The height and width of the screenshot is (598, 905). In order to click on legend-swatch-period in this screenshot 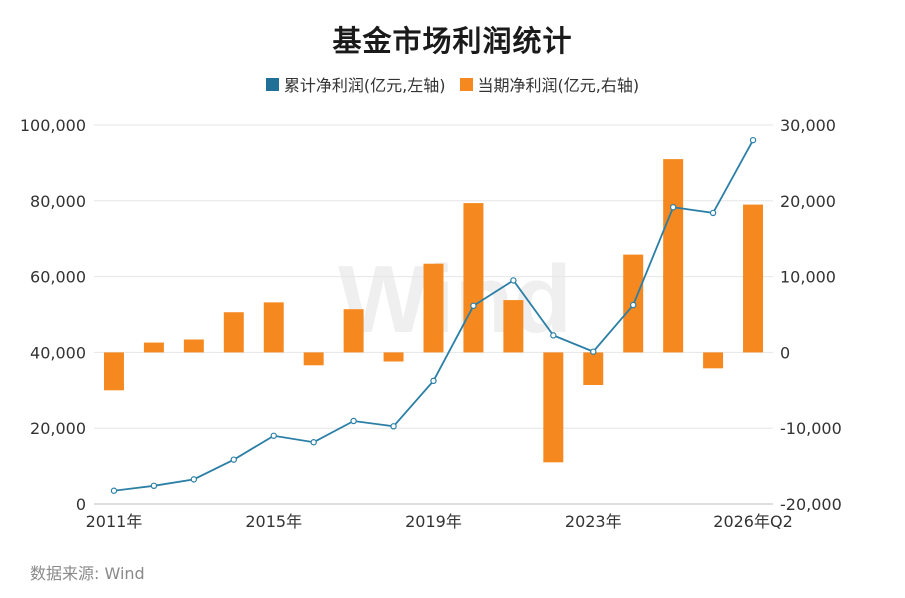, I will do `click(466, 84)`.